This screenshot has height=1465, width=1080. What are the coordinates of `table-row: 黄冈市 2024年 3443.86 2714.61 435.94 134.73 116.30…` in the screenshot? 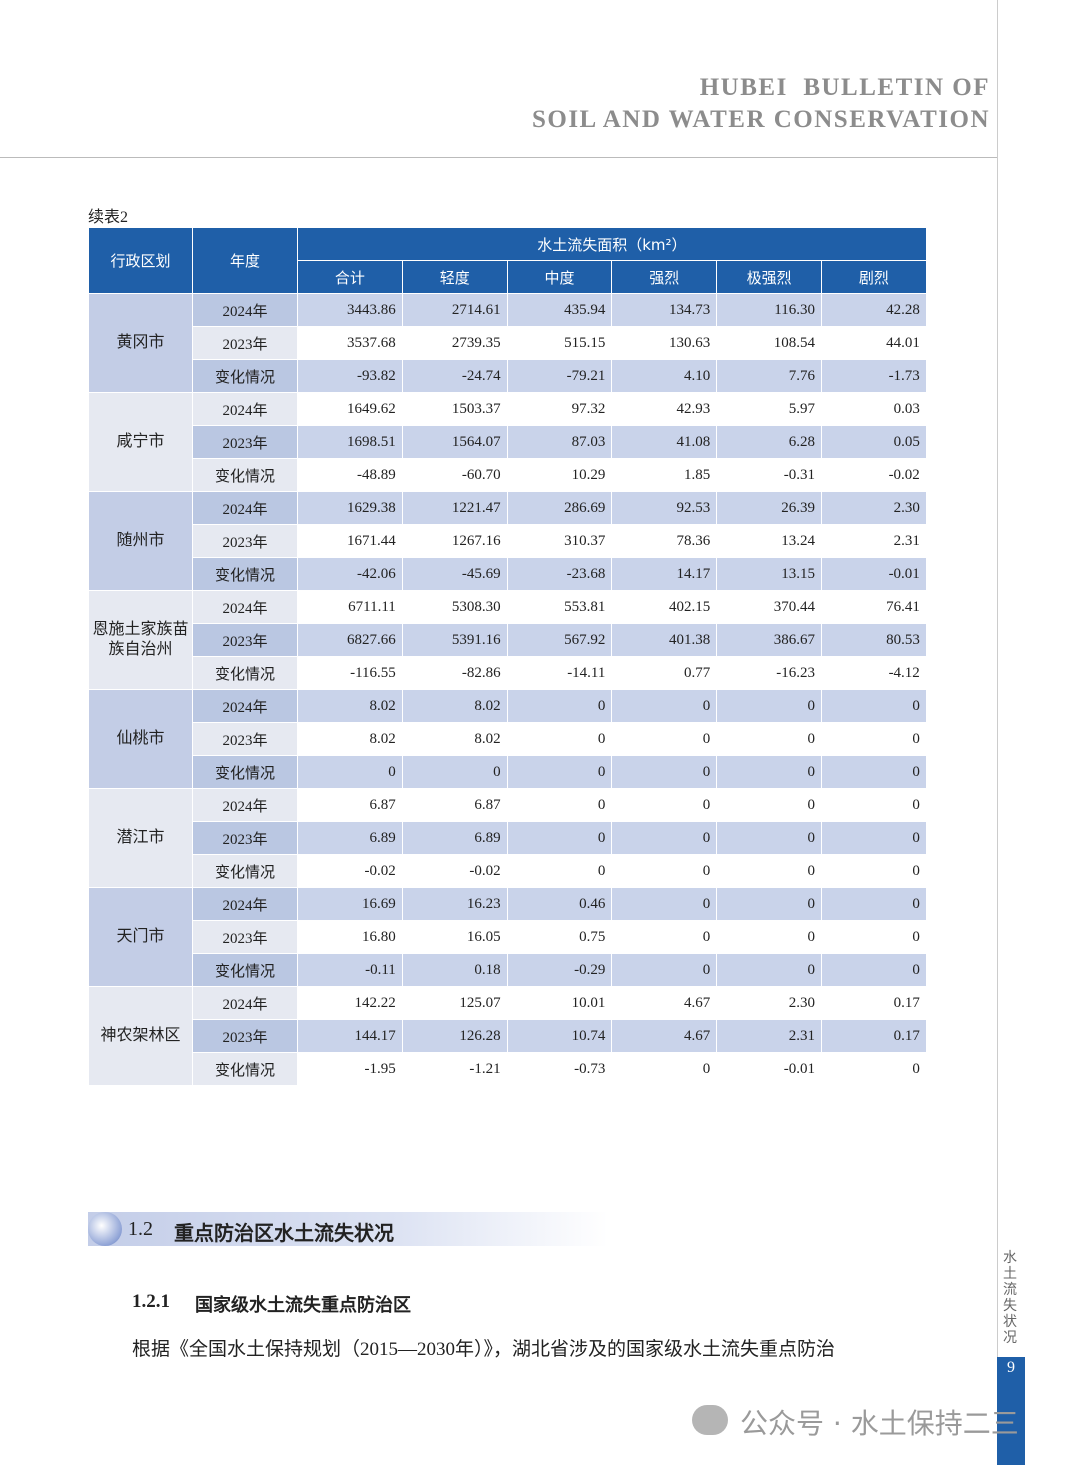 It's located at (507, 343).